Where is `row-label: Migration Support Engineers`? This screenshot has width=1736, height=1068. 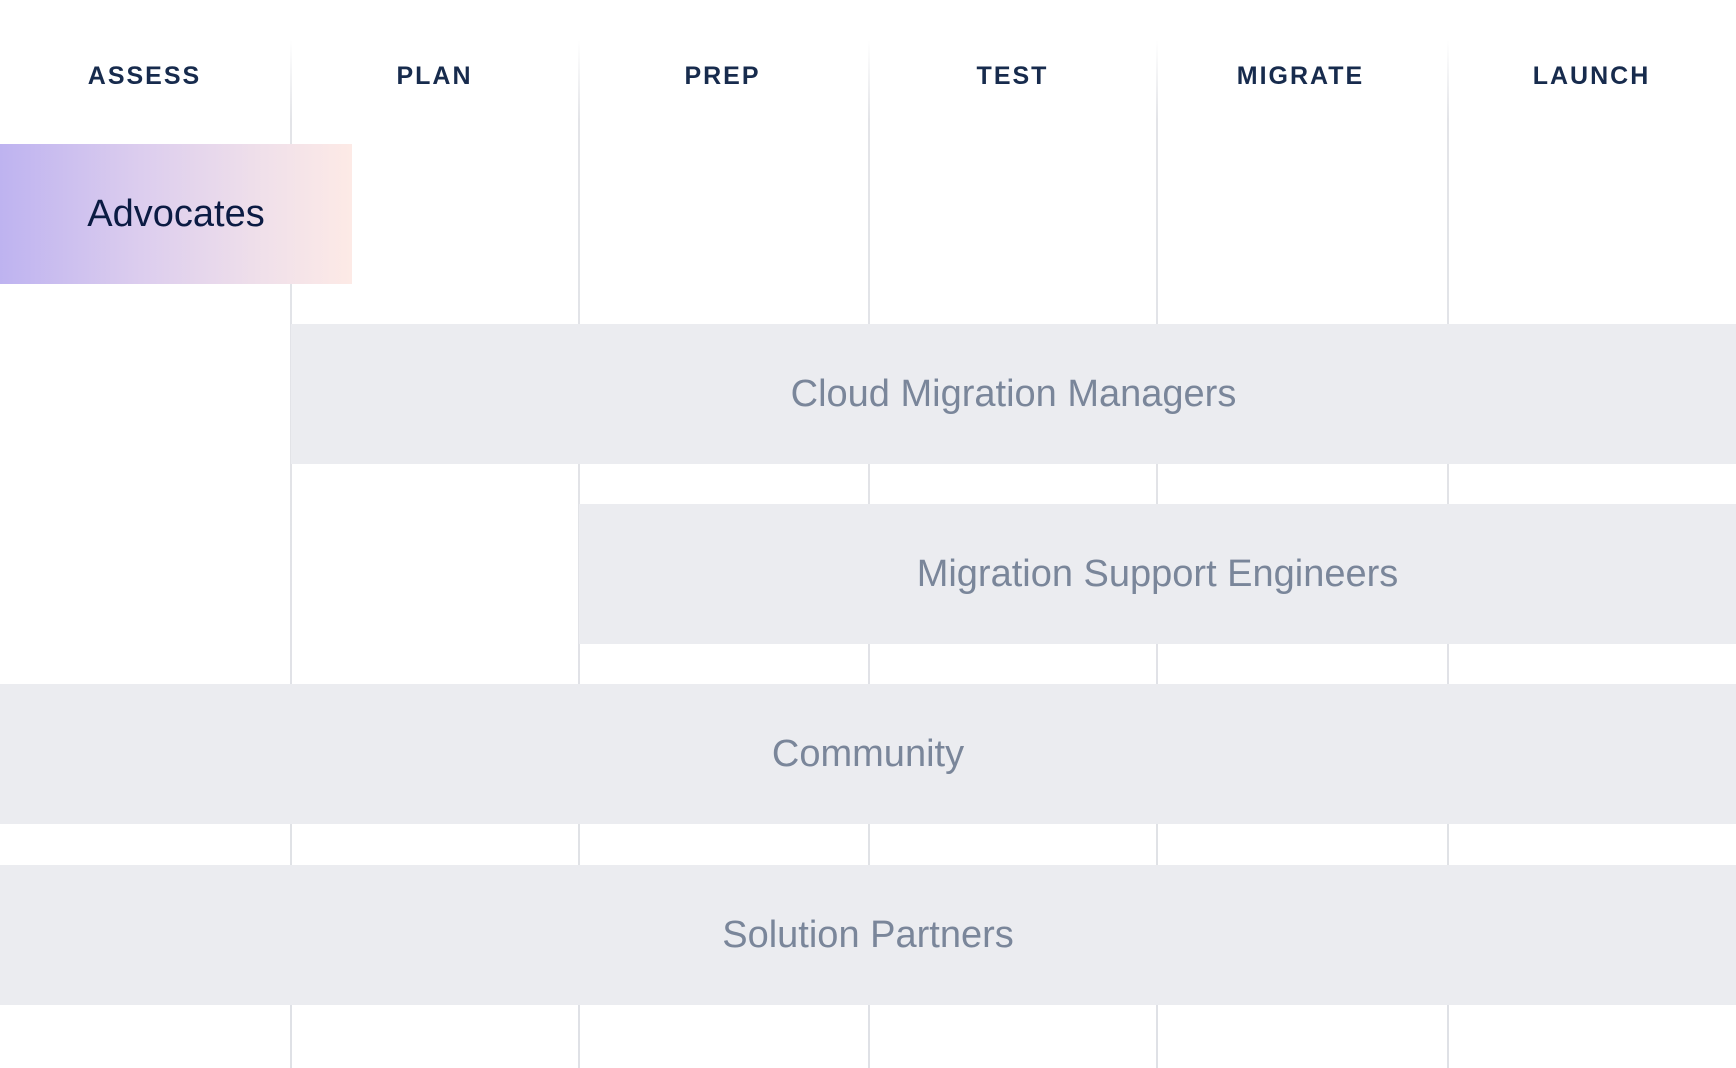 row-label: Migration Support Engineers is located at coordinates (1157, 573).